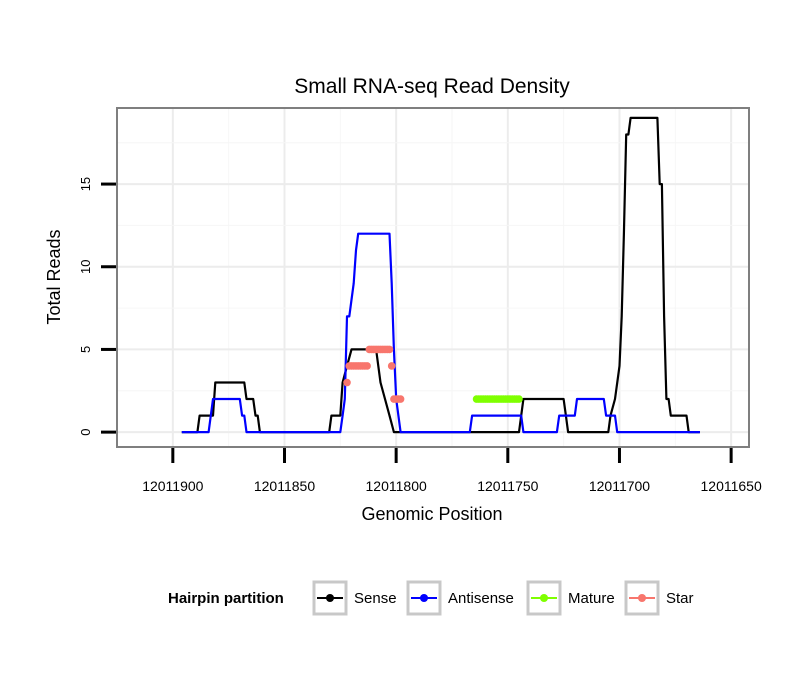 Image resolution: width=810 pixels, height=695 pixels. What do you see at coordinates (284, 486) in the screenshot?
I see `x-tick-label: 12011850` at bounding box center [284, 486].